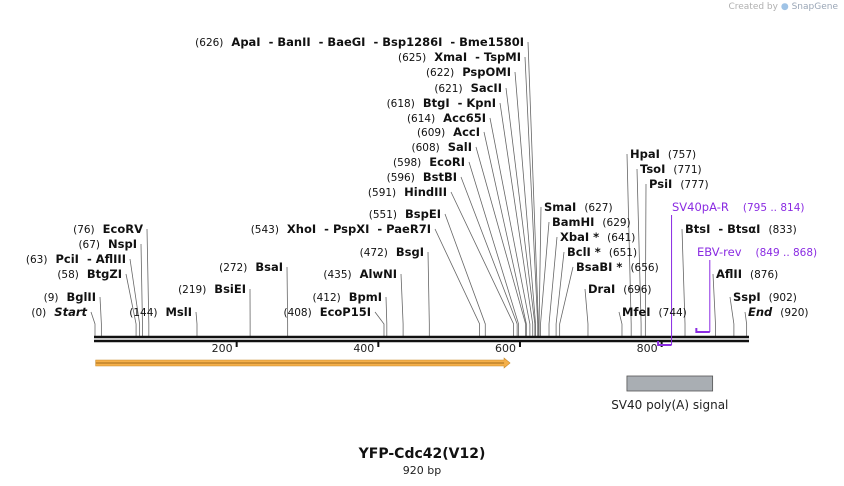 The image size is (844, 486). What do you see at coordinates (422, 470) in the screenshot?
I see `plasmid-length: 920 bp` at bounding box center [422, 470].